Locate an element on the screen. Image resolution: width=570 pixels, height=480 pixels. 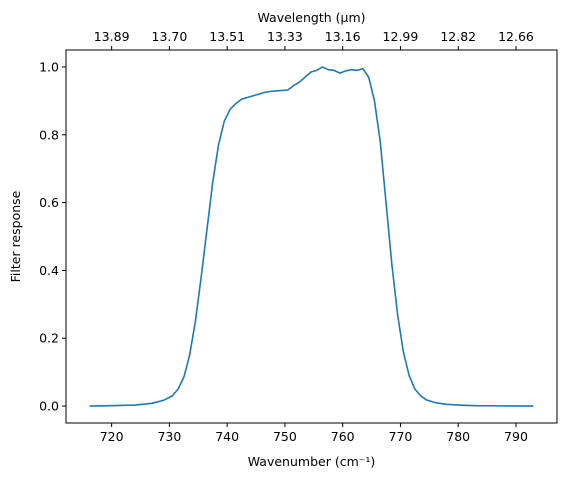
y-tick-label: 0.2 is located at coordinates (49, 338).